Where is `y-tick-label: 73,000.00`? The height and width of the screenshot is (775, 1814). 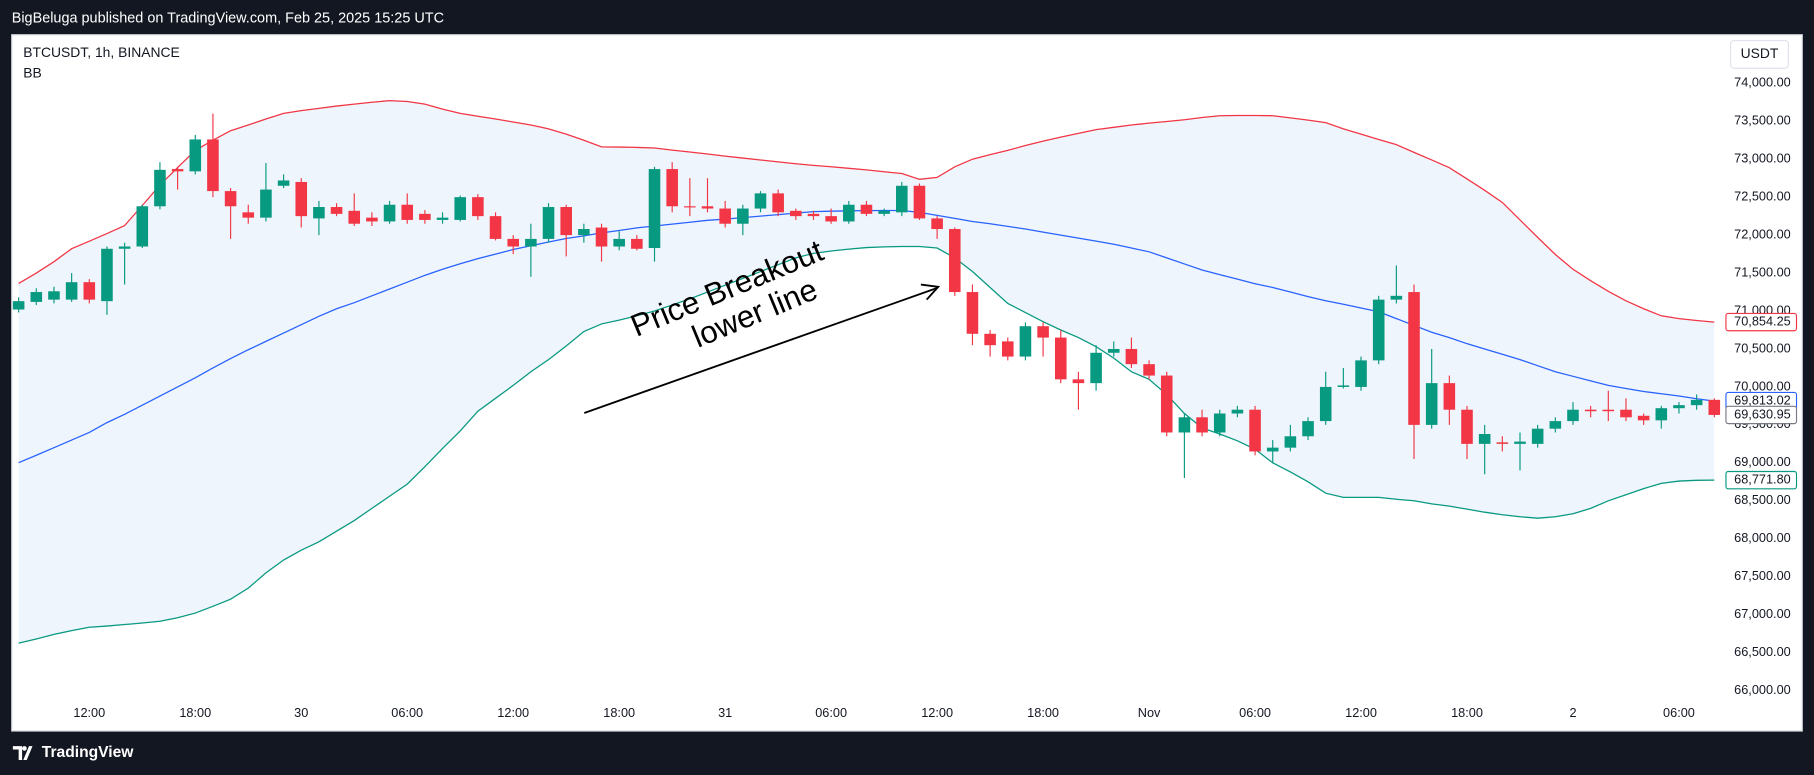
y-tick-label: 73,000.00 is located at coordinates (1762, 158).